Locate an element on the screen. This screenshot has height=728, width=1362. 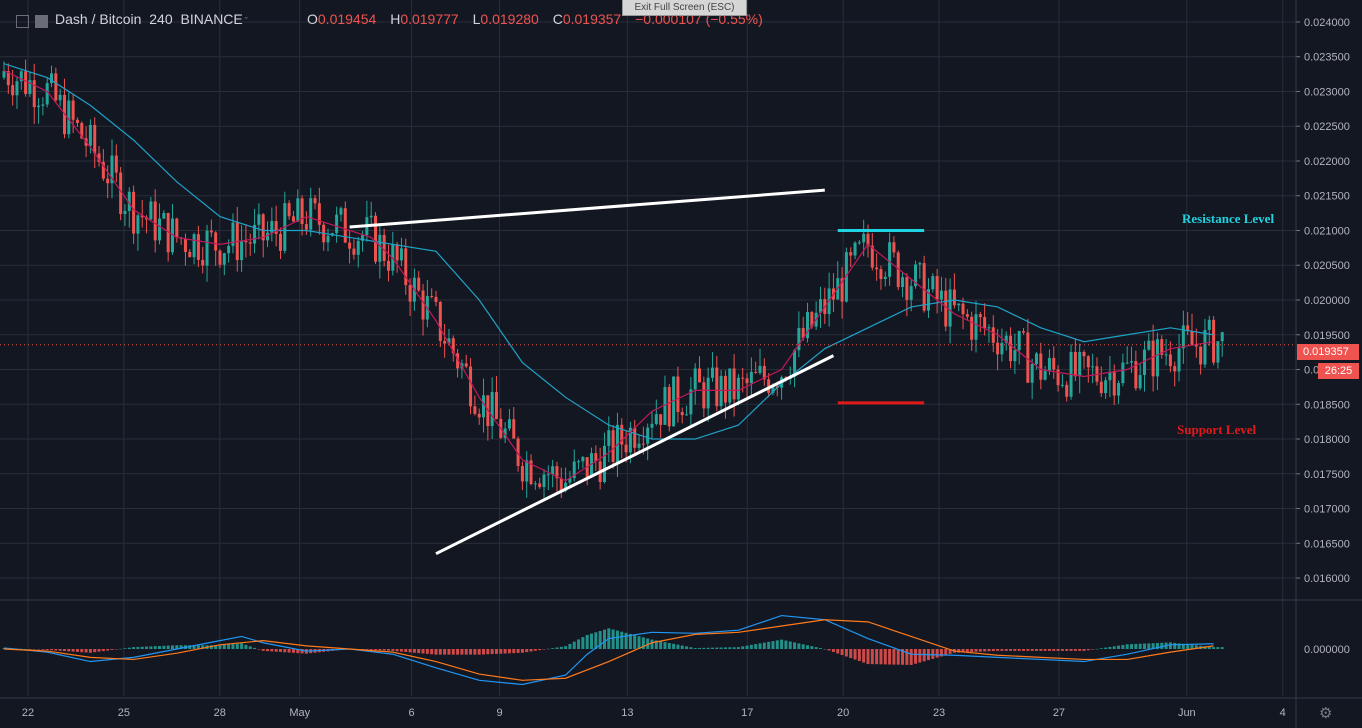
square-icon is located at coordinates (22, 22).